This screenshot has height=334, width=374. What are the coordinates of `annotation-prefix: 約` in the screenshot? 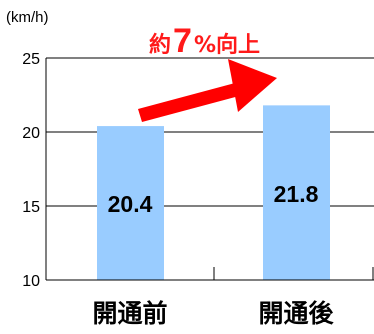 It's located at (160, 45).